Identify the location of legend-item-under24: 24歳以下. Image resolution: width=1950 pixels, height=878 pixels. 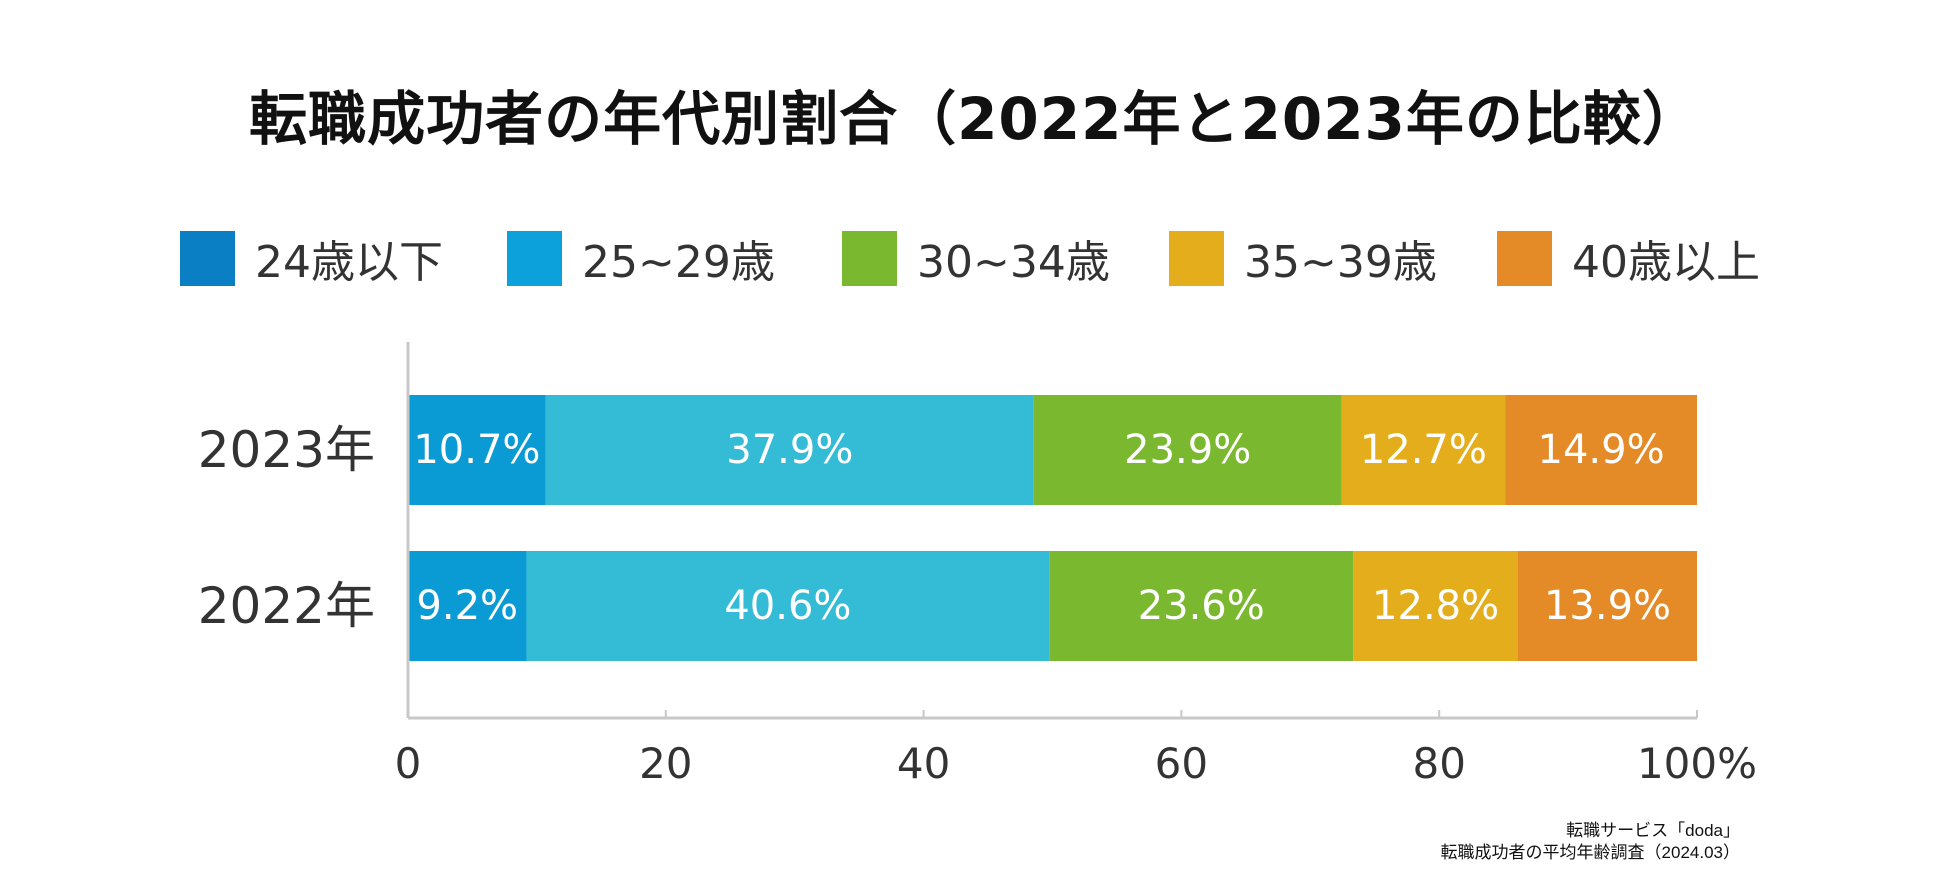
(311, 258).